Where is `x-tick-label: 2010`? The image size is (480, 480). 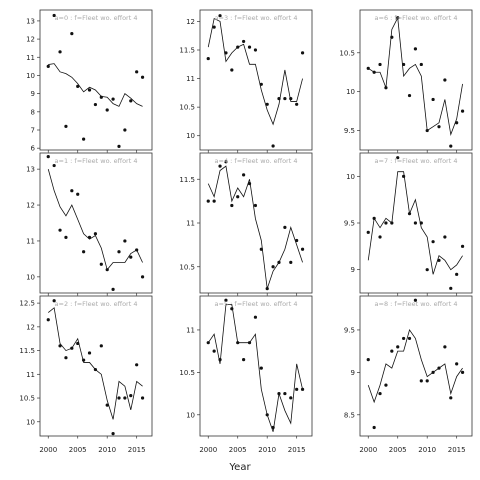 x-tick-label: 2010 is located at coordinates (267, 450).